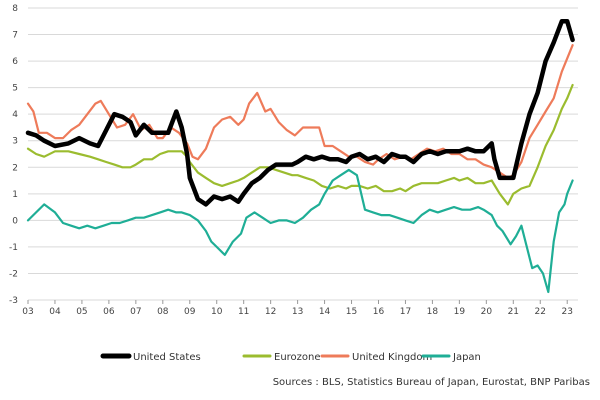 Image resolution: width=600 pixels, height=400 pixels. What do you see at coordinates (15, 36) in the screenshot?
I see `y-tick-label: 7` at bounding box center [15, 36].